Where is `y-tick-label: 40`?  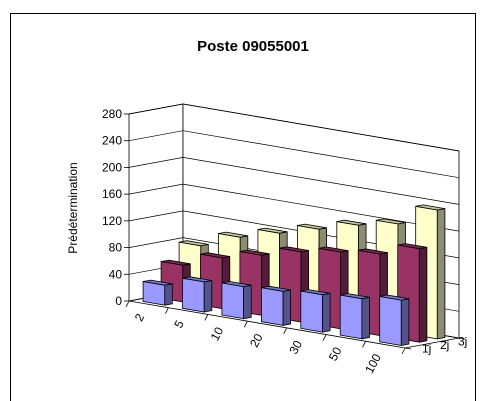
y-tick-label: 40 is located at coordinates (116, 274).